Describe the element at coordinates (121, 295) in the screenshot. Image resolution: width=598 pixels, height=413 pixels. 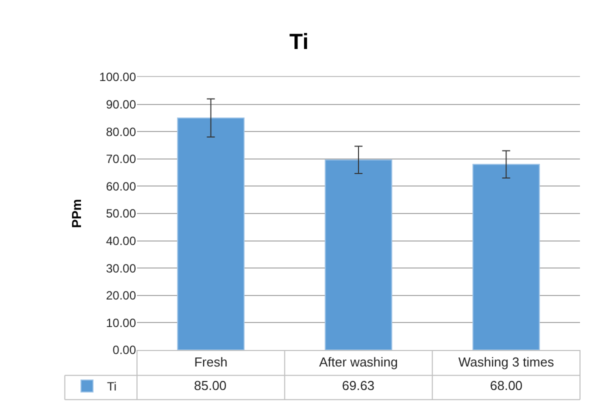
I see `y-tick-label: 20.00` at that location.